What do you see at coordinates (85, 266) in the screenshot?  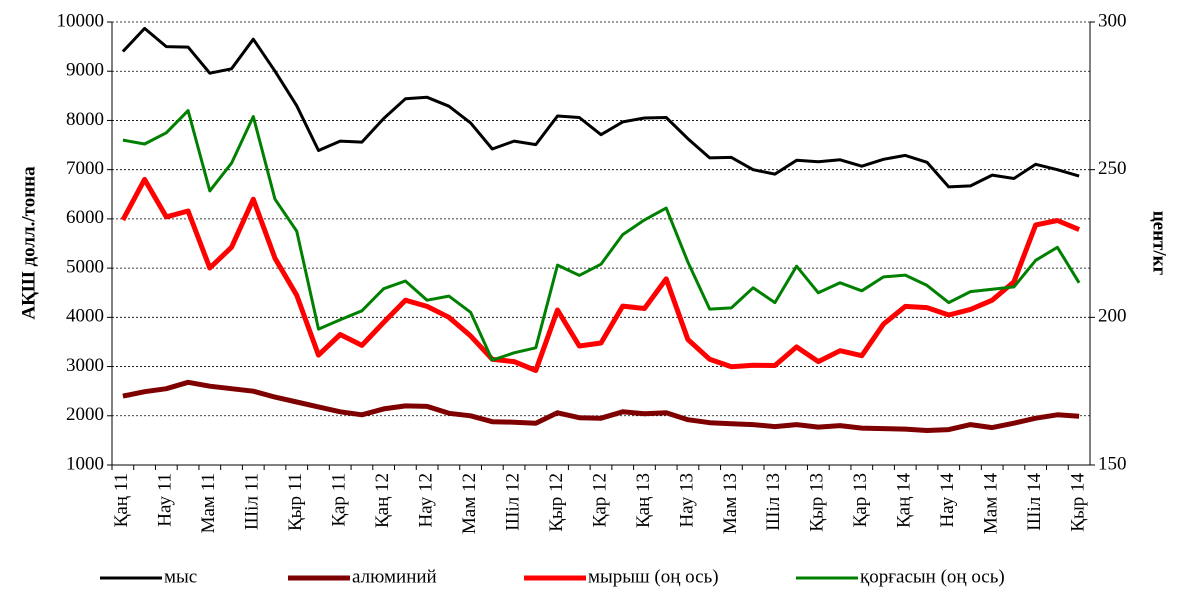 I see `y-tick-label: 5000` at bounding box center [85, 266].